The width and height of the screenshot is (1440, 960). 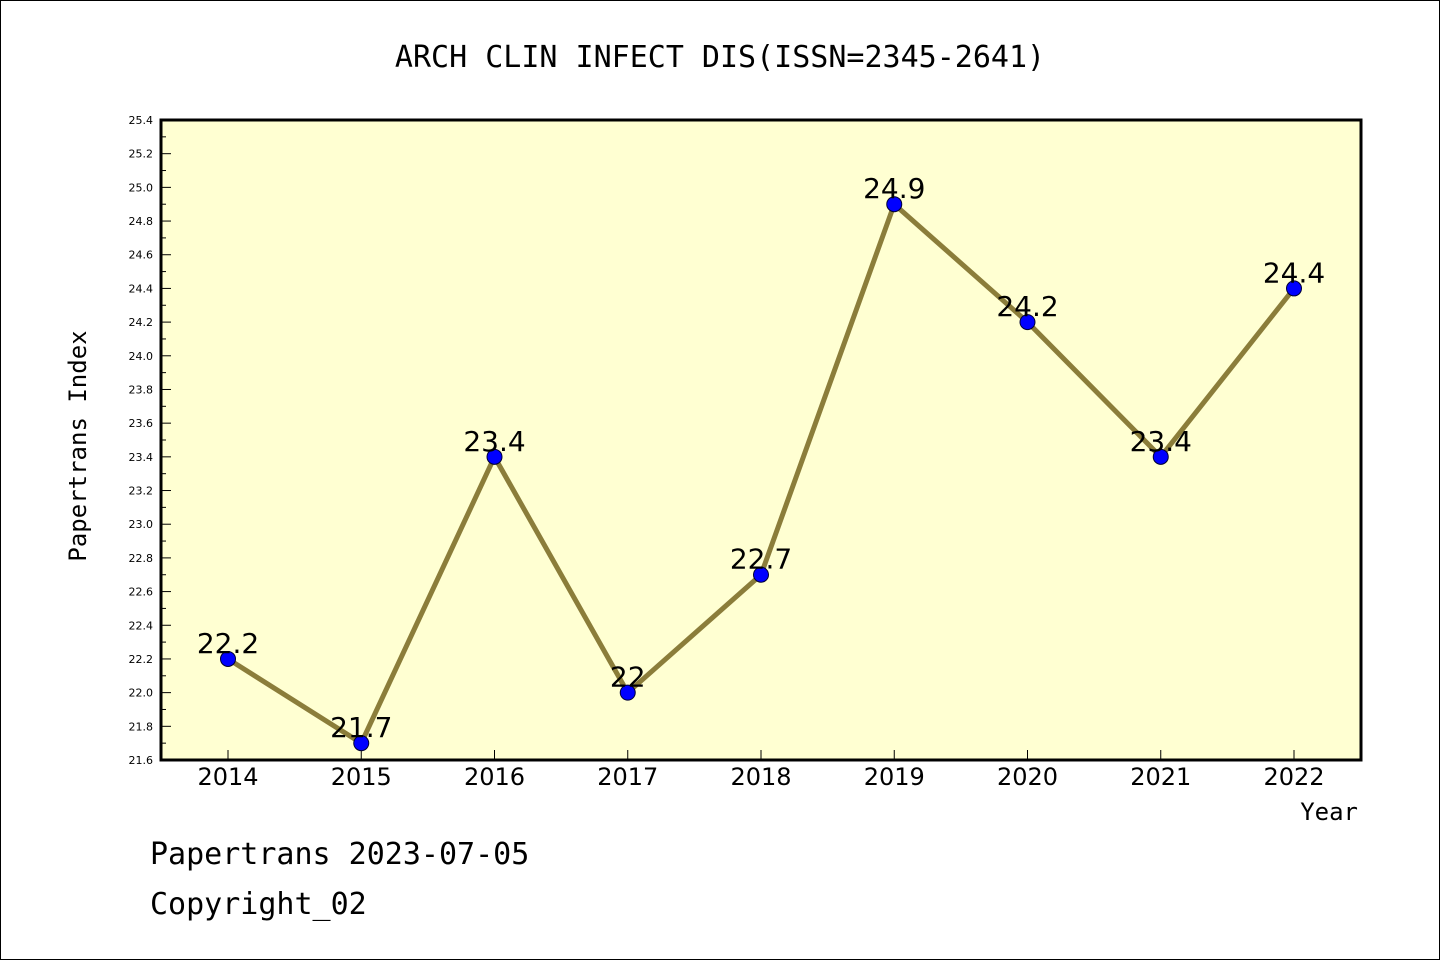 What do you see at coordinates (761, 559) in the screenshot?
I see `data-label: 22.7` at bounding box center [761, 559].